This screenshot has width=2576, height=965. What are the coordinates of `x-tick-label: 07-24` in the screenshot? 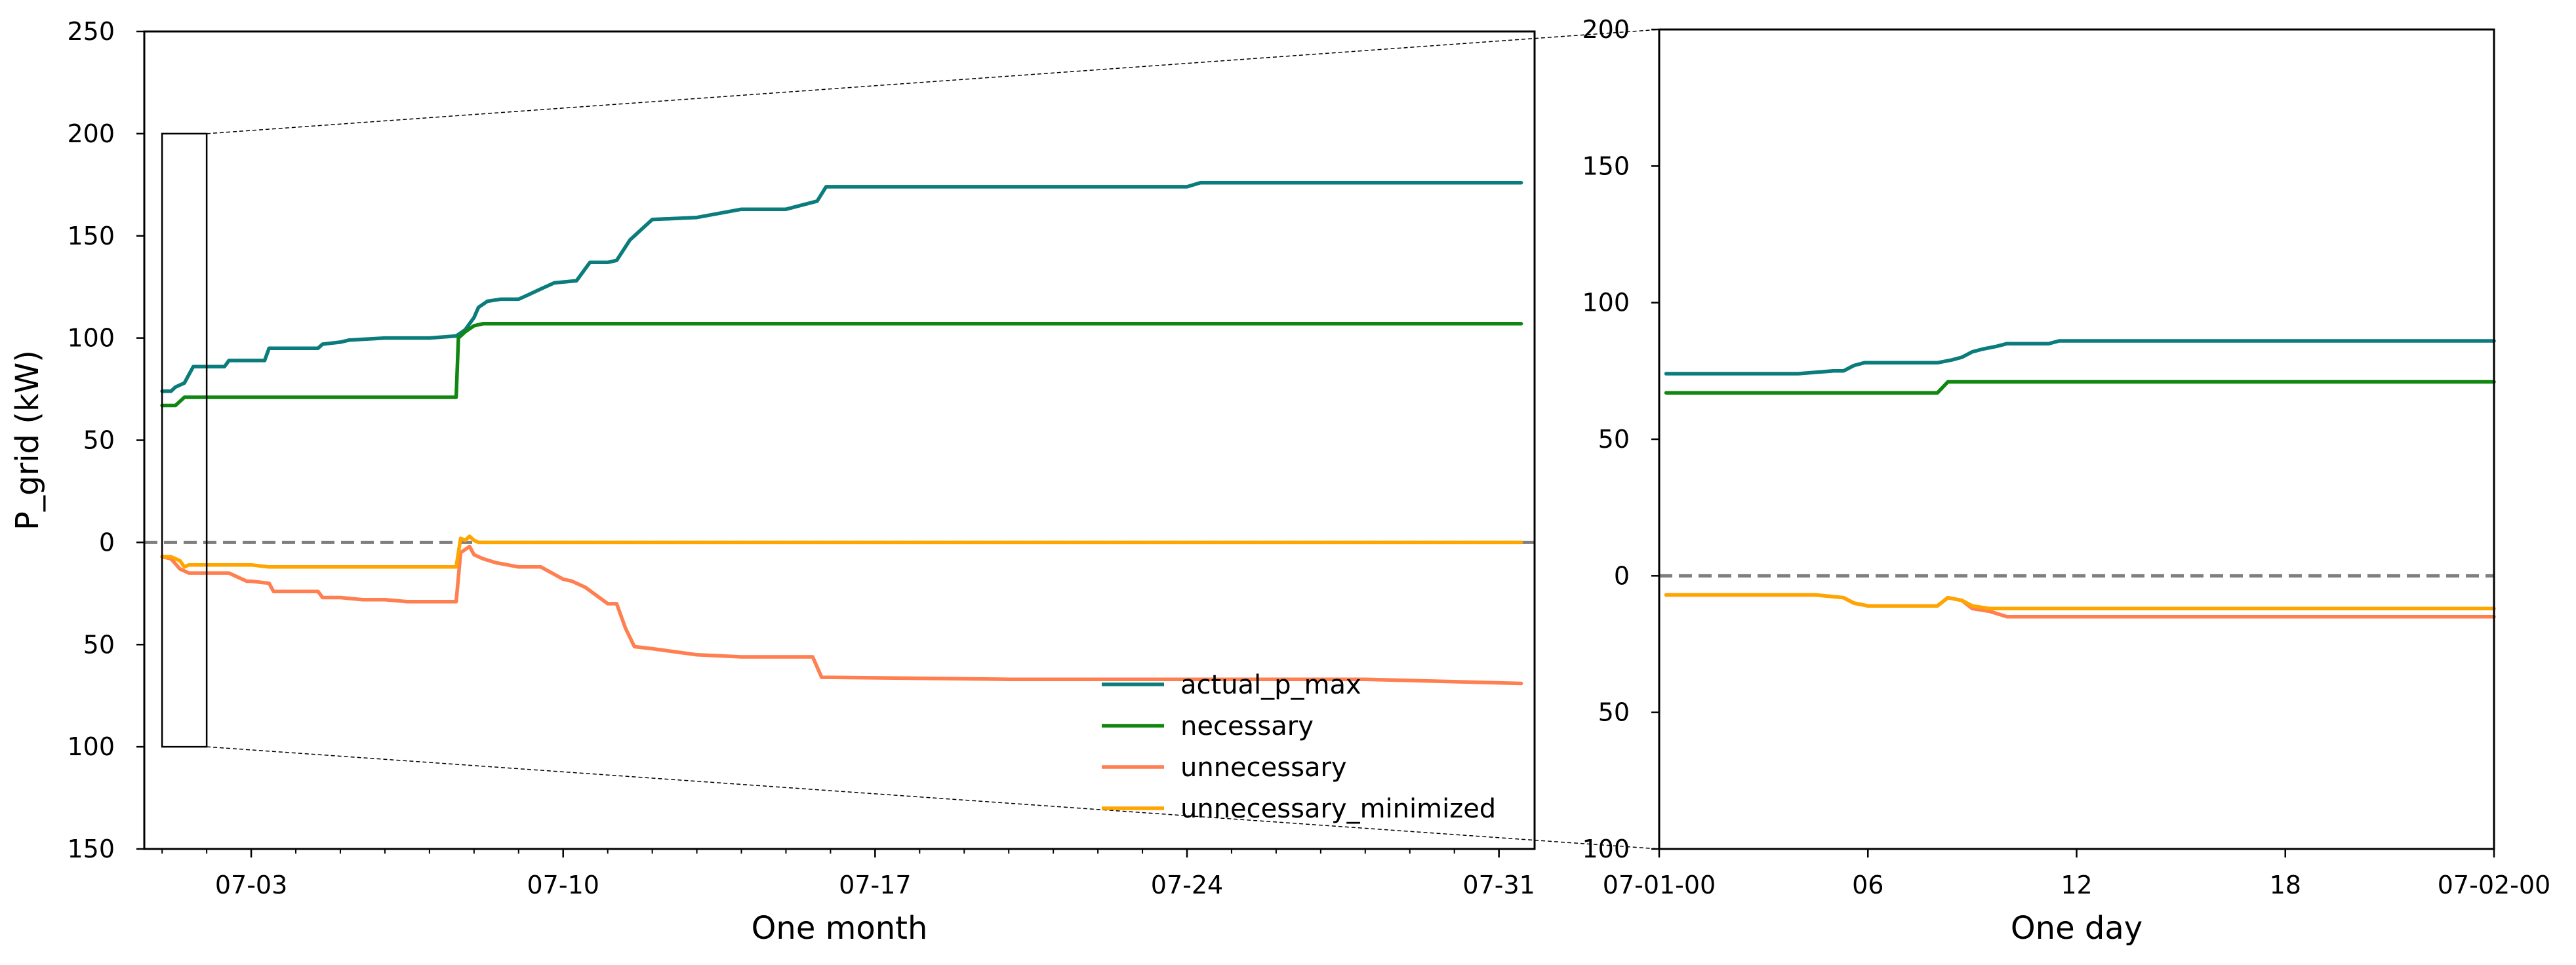 It's located at (1187, 885).